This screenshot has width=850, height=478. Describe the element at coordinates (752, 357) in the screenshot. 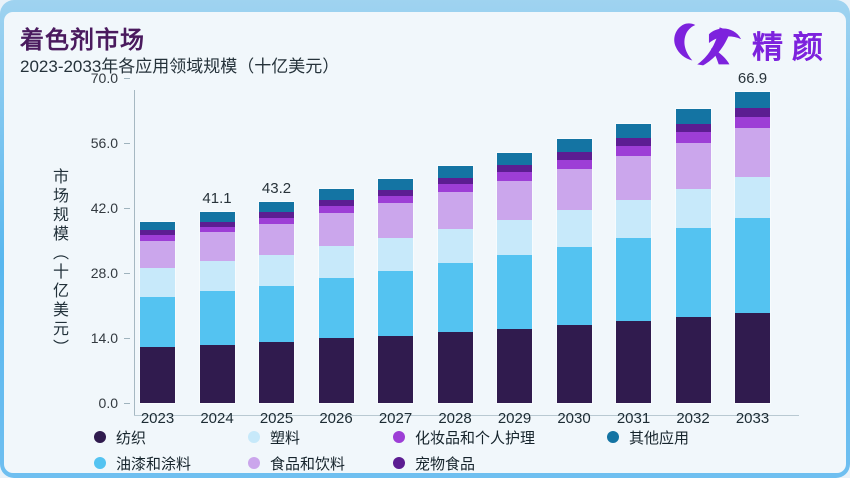

I see `bar-segment-纺织-2033` at that location.